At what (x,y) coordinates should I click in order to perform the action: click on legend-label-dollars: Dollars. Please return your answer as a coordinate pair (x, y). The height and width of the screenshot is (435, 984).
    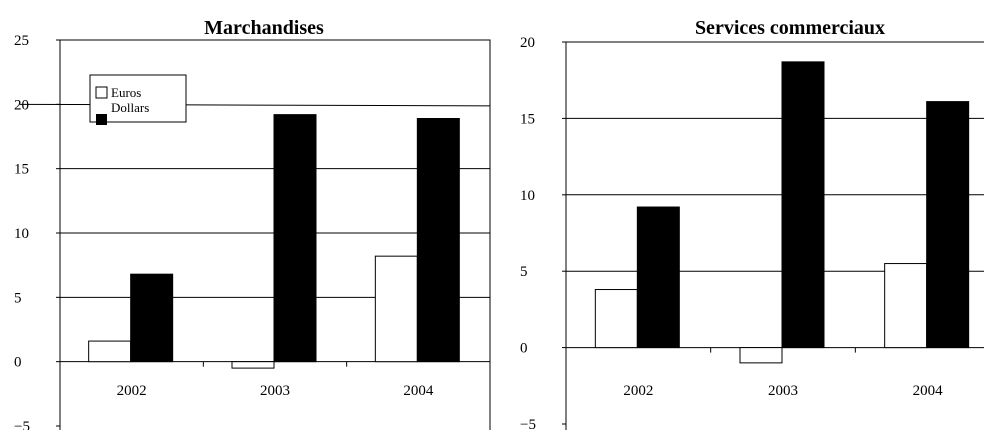
    Looking at the image, I should click on (130, 107).